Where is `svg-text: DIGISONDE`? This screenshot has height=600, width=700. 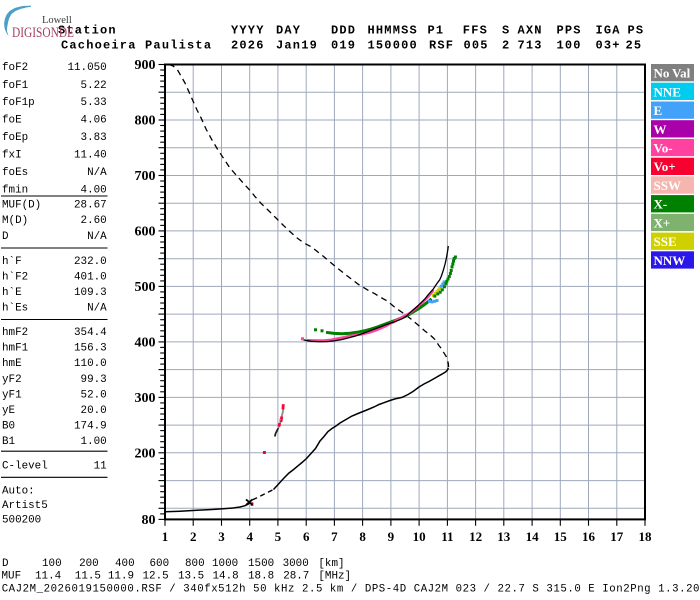 svg-text: DIGISONDE is located at coordinates (43, 33).